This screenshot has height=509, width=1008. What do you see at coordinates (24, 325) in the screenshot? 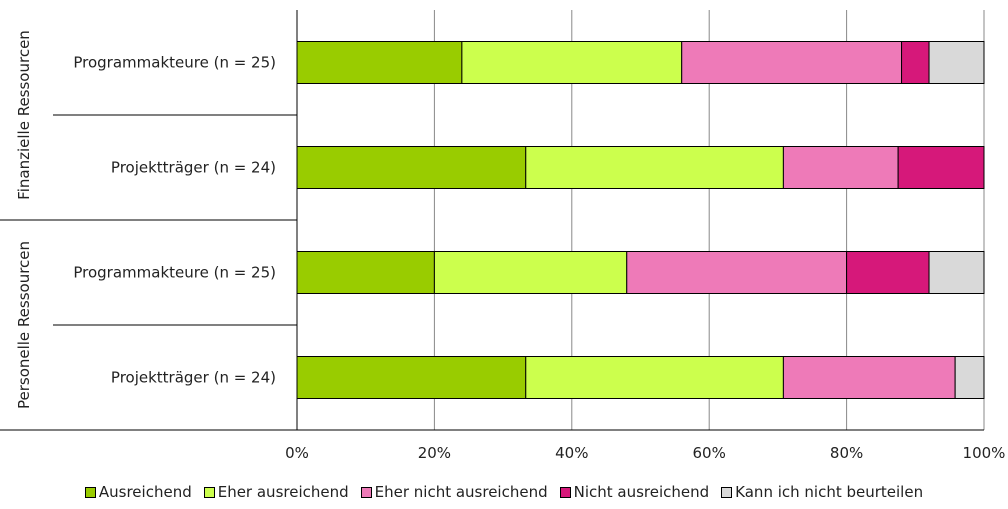
I see `group-label: Personelle Ressourcen` at bounding box center [24, 325].